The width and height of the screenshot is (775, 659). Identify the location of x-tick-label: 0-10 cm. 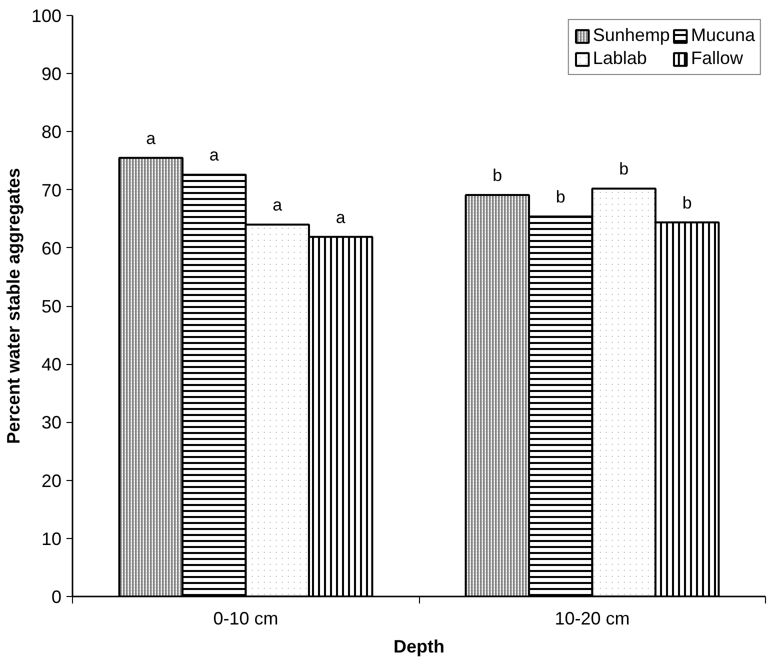
(245, 618).